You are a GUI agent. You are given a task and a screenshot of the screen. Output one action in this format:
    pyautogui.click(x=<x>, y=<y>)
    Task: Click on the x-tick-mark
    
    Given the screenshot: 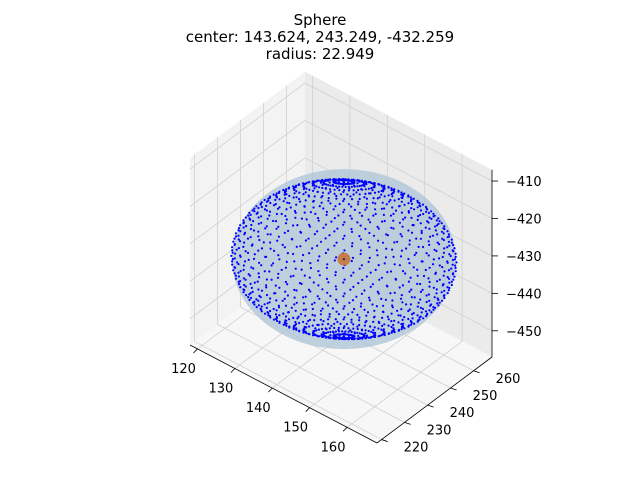 What is the action you would take?
    pyautogui.click(x=270, y=390)
    